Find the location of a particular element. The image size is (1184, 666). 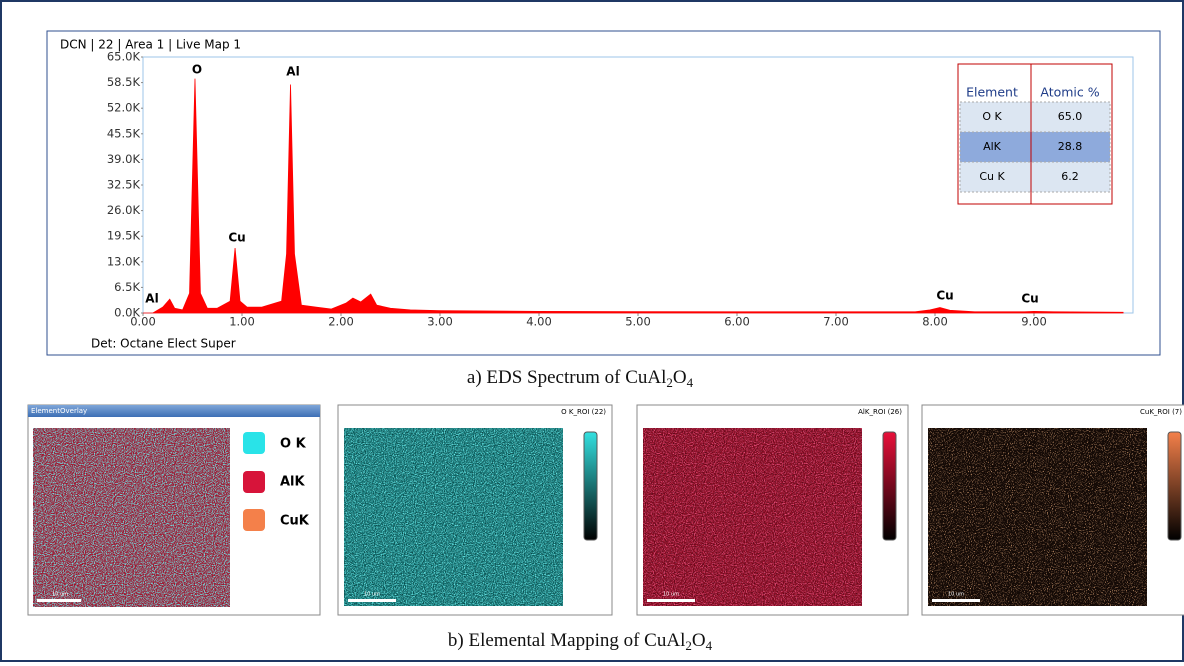

legend-label: AlK is located at coordinates (293, 482).